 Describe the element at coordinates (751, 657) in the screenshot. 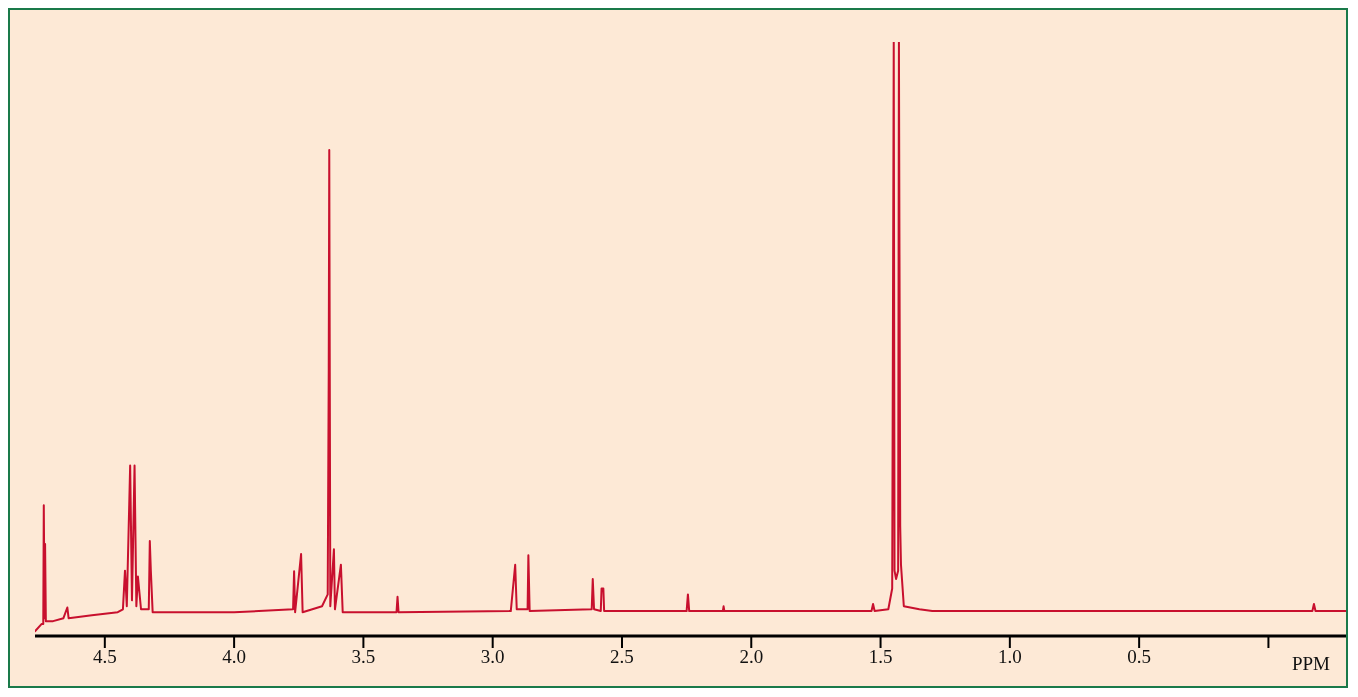

I see `x-tick-label: 2.0` at that location.